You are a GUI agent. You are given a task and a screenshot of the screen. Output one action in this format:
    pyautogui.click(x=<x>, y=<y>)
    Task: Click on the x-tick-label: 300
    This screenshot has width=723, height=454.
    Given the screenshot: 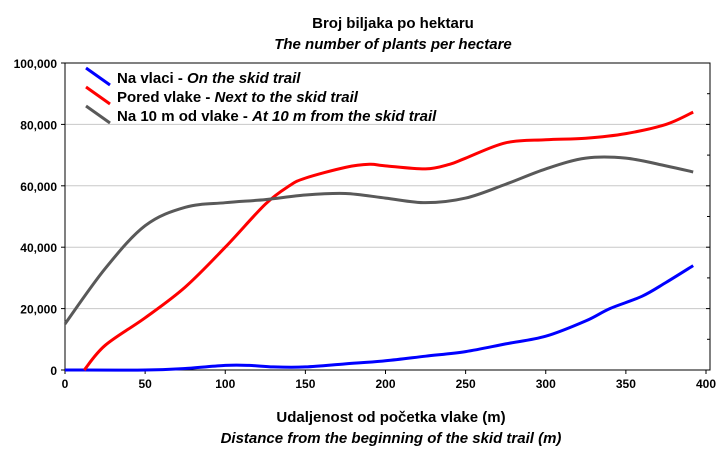 What is the action you would take?
    pyautogui.click(x=546, y=384)
    